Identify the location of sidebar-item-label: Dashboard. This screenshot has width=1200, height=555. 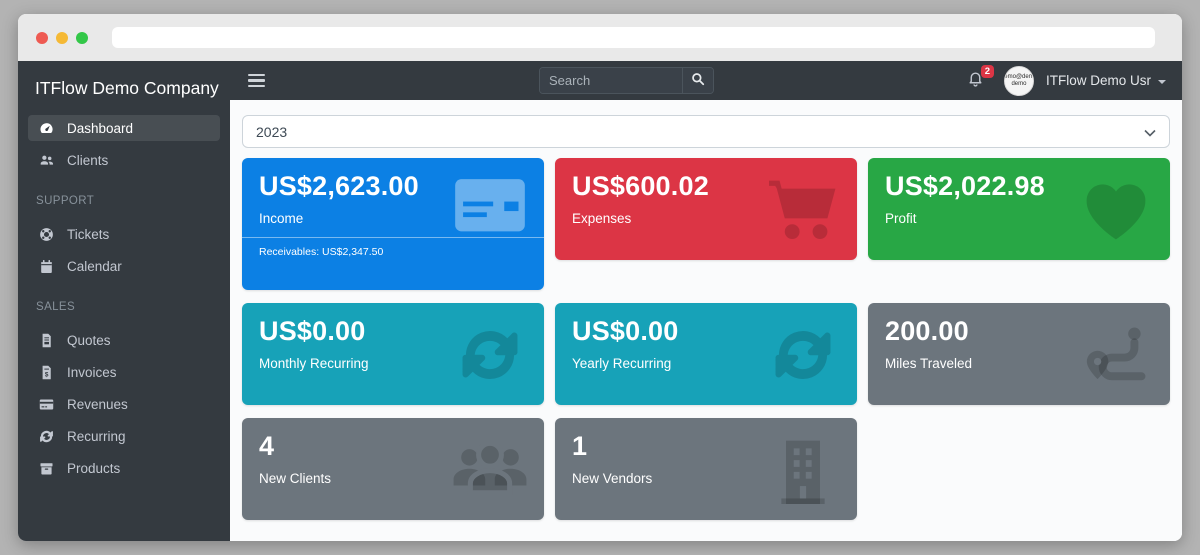
(100, 128).